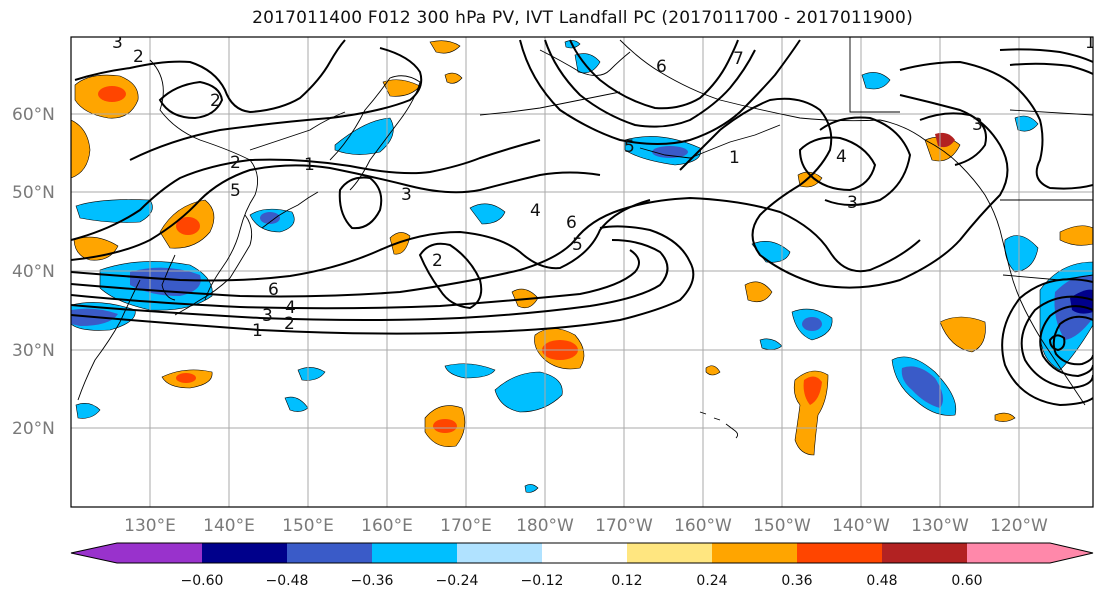 This screenshot has width=1105, height=601. Describe the element at coordinates (876, 81) in the screenshot. I see `negative-anomaly-alaska` at that location.